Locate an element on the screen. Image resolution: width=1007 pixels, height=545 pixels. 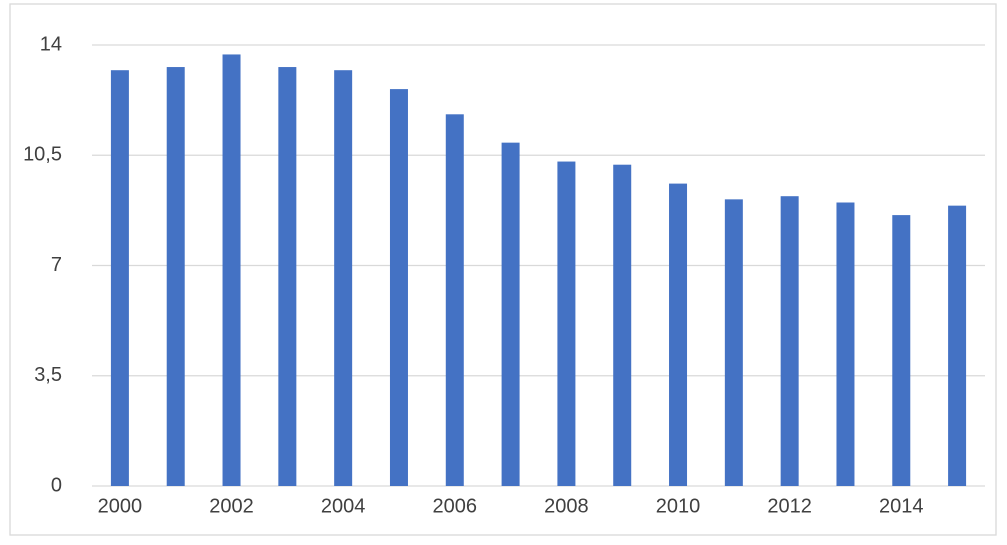
x-tick-label: 2006 is located at coordinates (455, 506).